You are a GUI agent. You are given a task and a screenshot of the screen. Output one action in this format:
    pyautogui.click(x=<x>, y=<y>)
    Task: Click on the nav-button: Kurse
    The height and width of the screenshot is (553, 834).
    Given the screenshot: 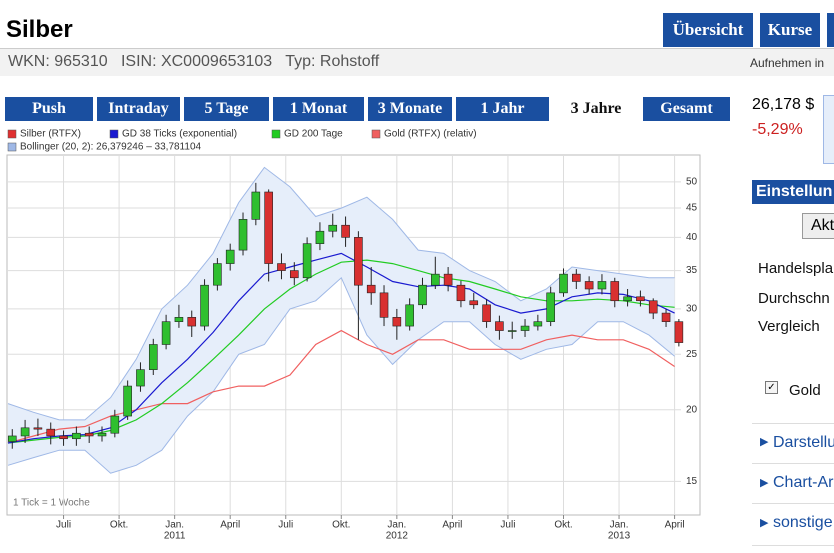 What is the action you would take?
    pyautogui.click(x=790, y=30)
    